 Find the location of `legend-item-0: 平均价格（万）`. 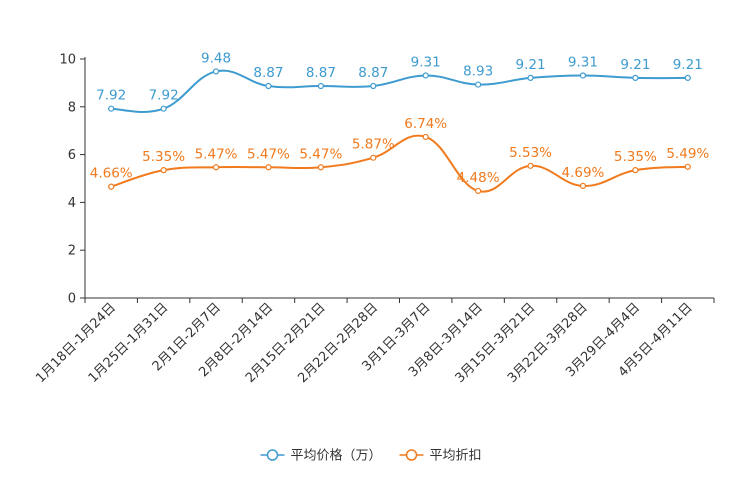

legend-item-0: 平均价格（万） is located at coordinates (321, 456).